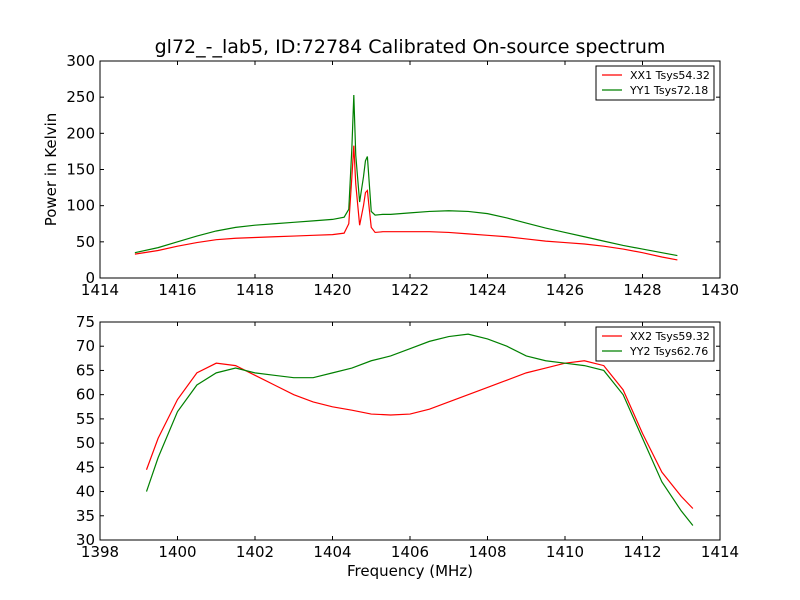 The width and height of the screenshot is (800, 600). Describe the element at coordinates (720, 290) in the screenshot. I see `x-tick-label-0-8: 1430` at that location.